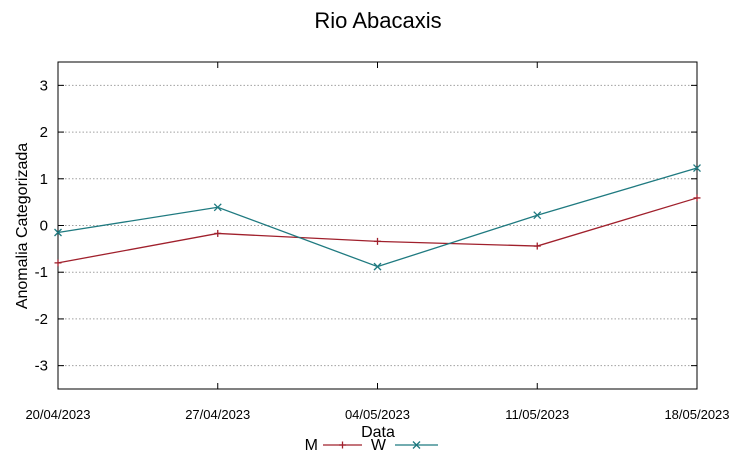  What do you see at coordinates (377, 20) in the screenshot?
I see `chart-title: Rio Abacaxis` at bounding box center [377, 20].